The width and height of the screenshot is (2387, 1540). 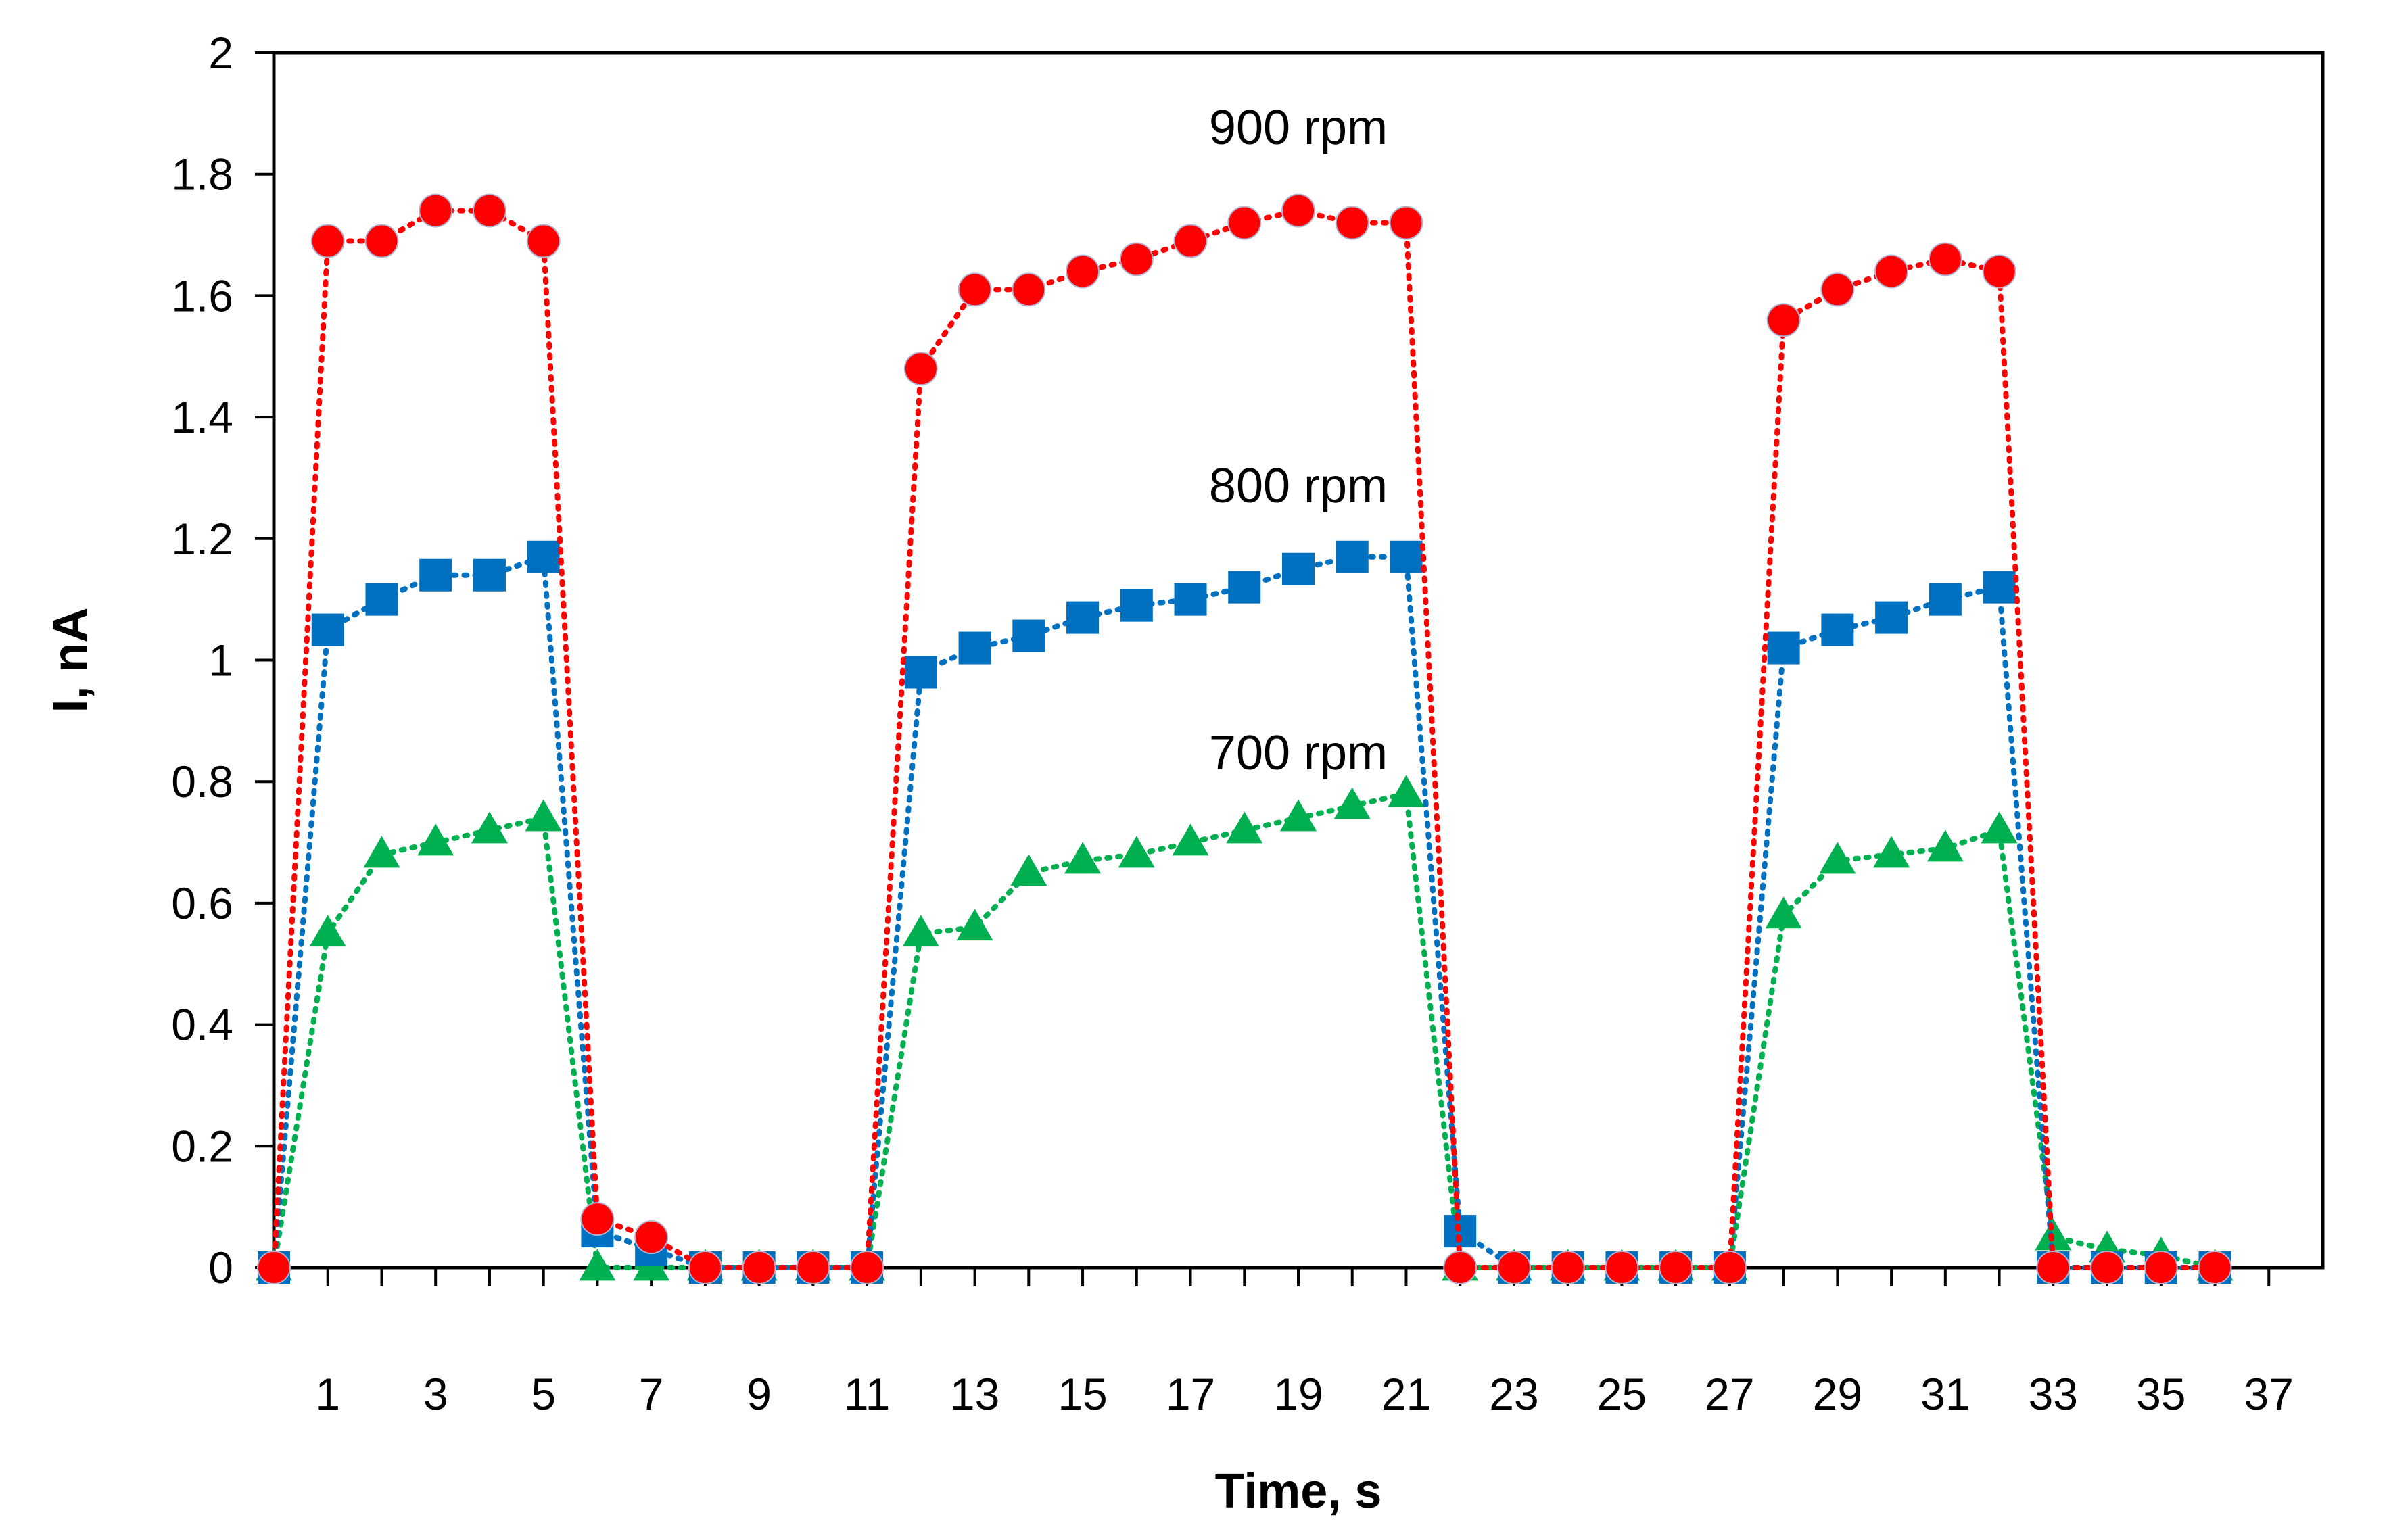 I want to click on x-tick-label: 29, so click(x=1837, y=1394).